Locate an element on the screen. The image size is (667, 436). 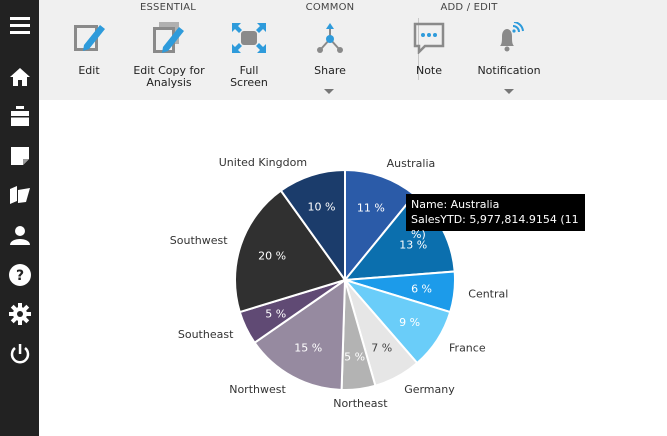
edit-label: Edit is located at coordinates (89, 70).